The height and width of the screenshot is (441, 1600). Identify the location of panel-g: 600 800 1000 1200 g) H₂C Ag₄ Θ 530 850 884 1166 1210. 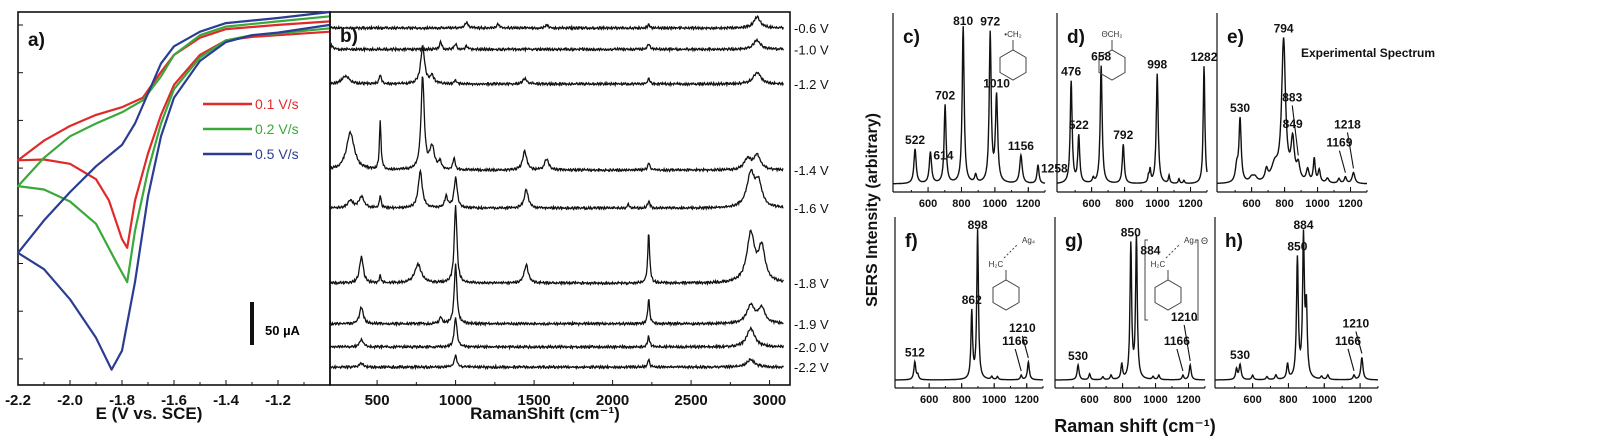
(1131, 311).